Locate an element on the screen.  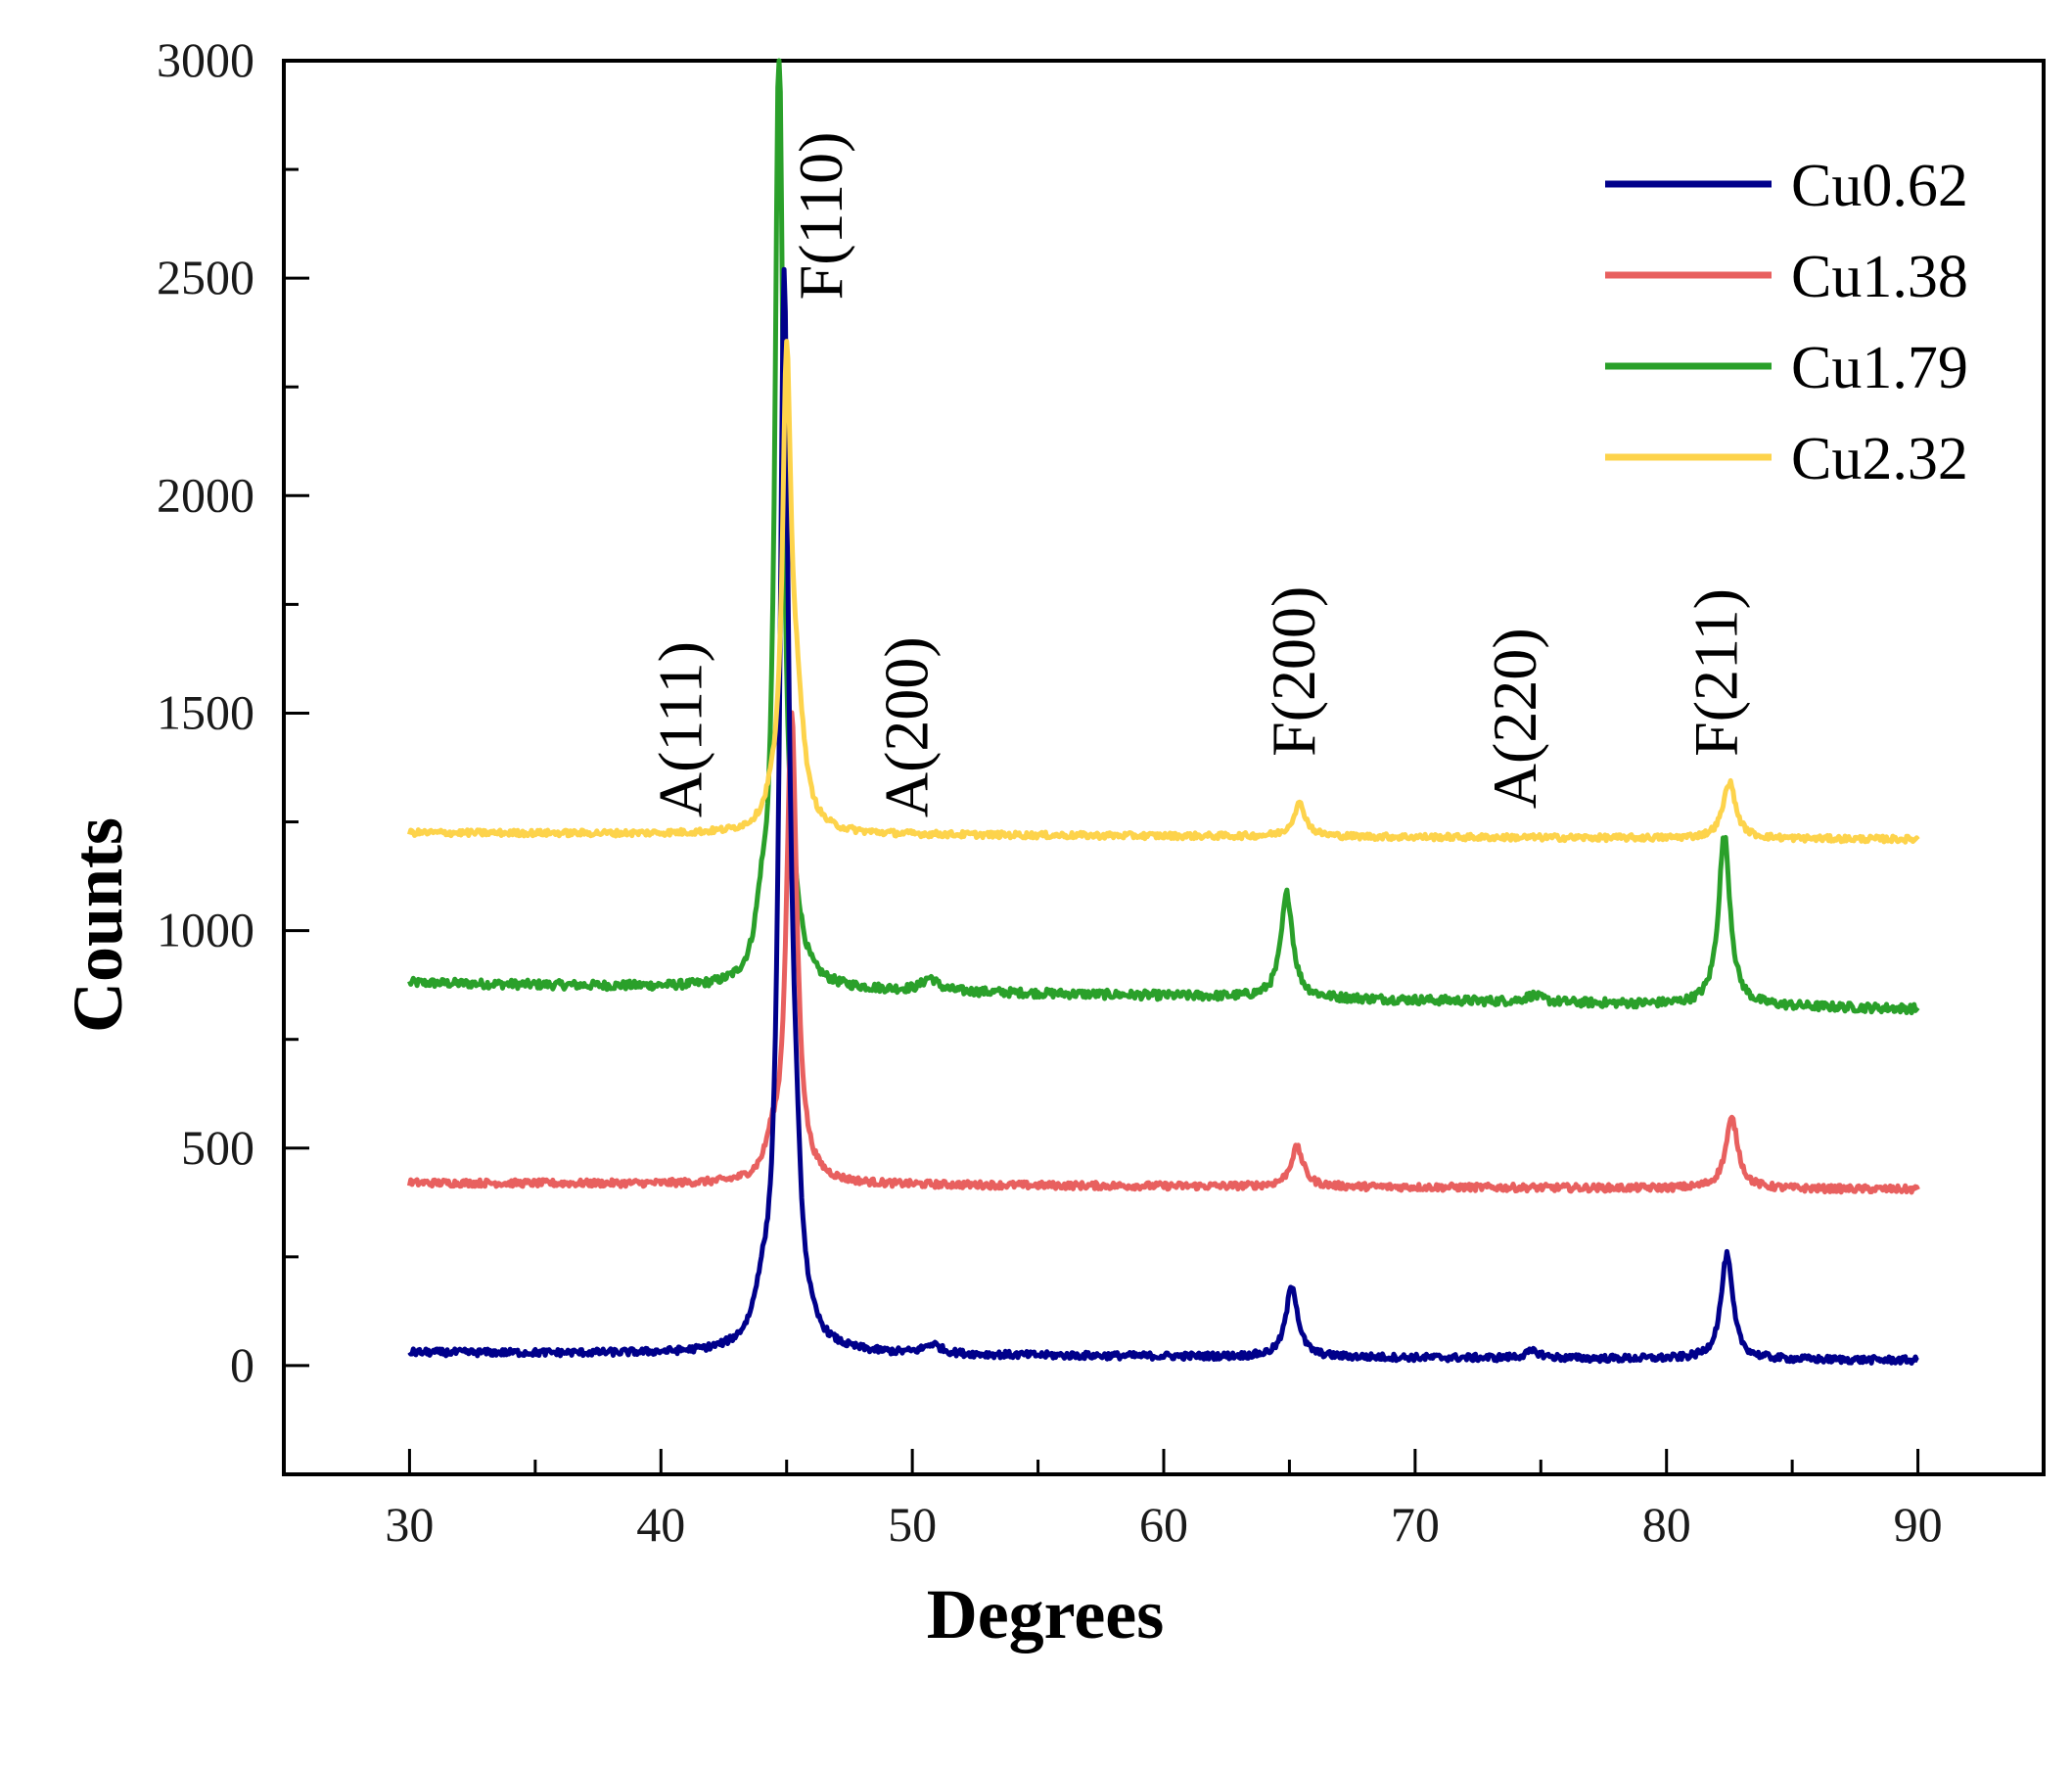
x-tick-label: 60 is located at coordinates (1163, 1524).